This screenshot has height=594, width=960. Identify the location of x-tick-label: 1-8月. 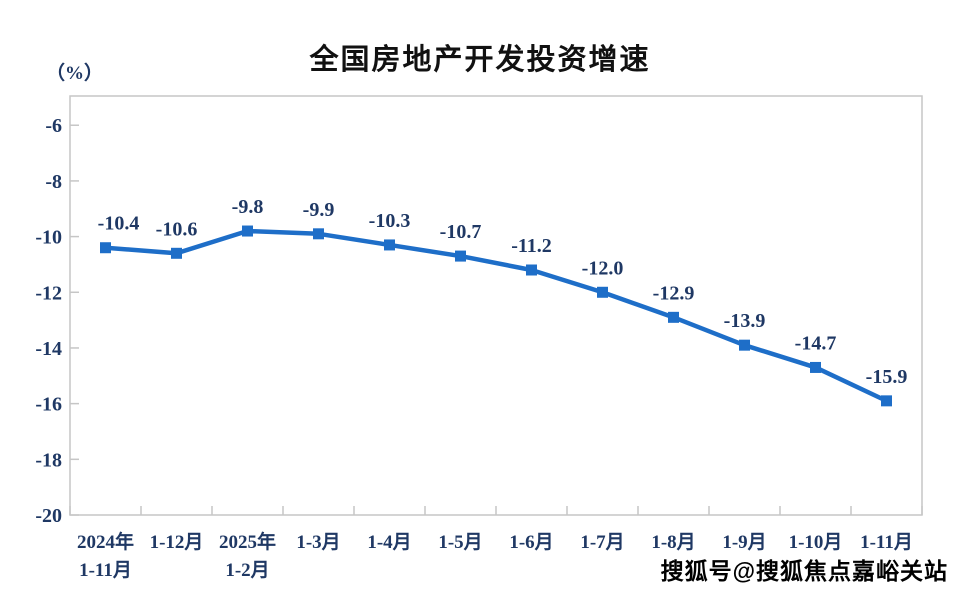
(673, 542).